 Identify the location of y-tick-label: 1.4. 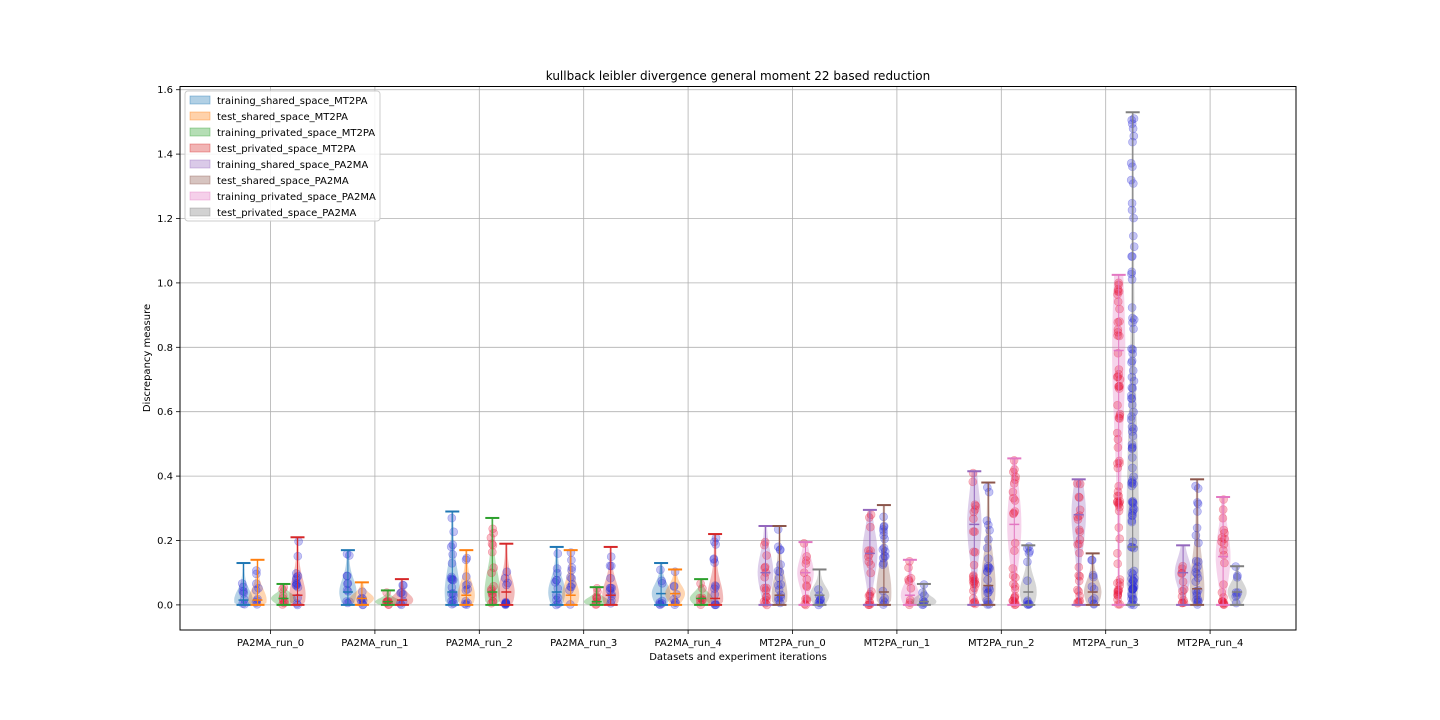
(165, 155).